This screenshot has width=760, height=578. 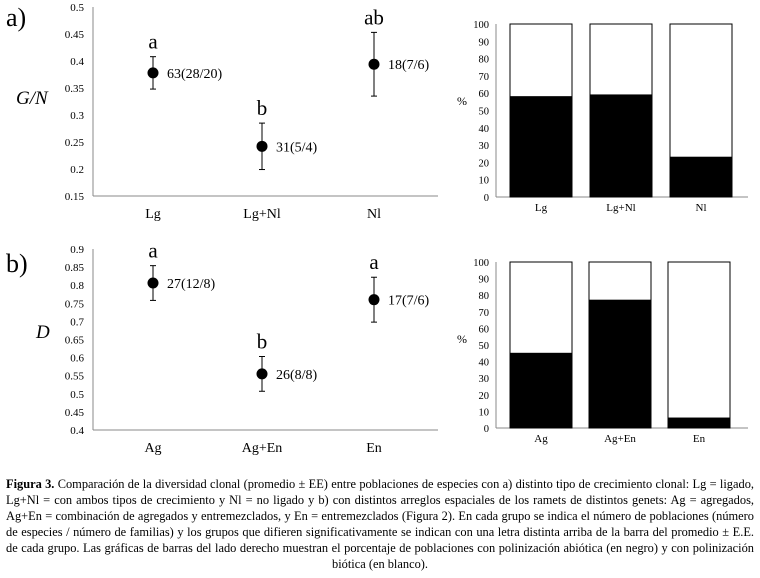 I want to click on bar-a-ytick-label: 30, so click(x=484, y=146).